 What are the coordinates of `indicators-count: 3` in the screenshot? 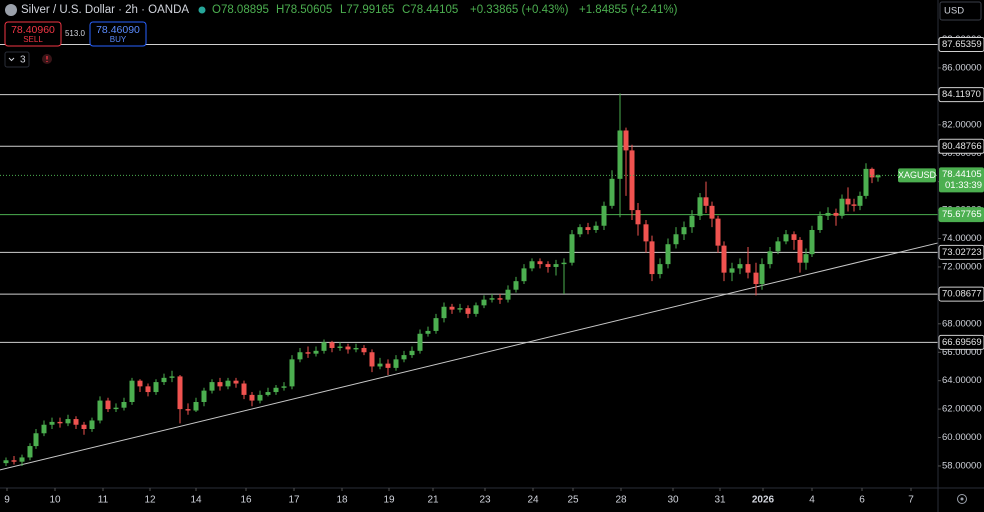 It's located at (23, 60).